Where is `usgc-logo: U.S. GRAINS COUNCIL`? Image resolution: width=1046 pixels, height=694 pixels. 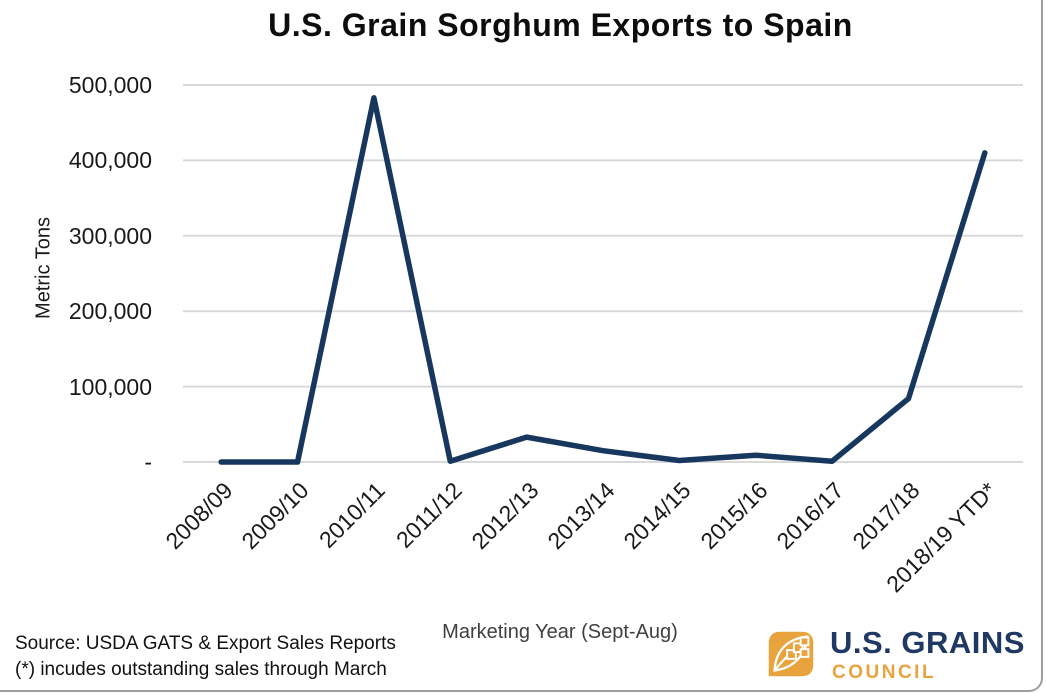 usgc-logo: U.S. GRAINS COUNCIL is located at coordinates (893, 654).